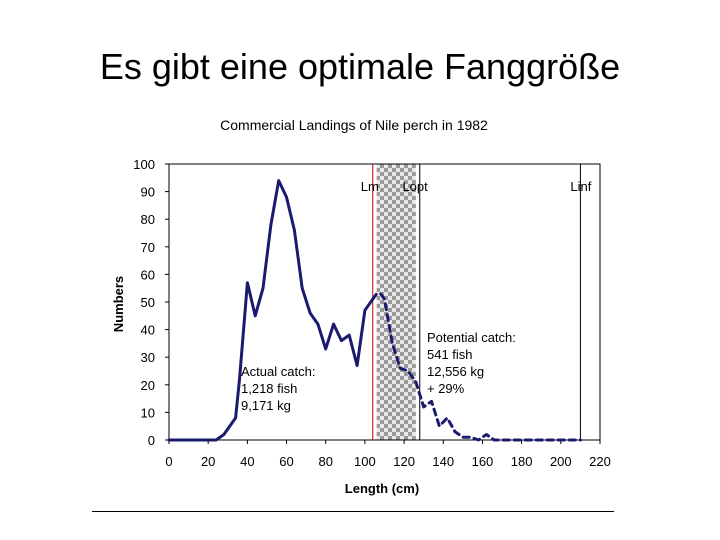 The width and height of the screenshot is (720, 540). Describe the element at coordinates (148, 219) in the screenshot. I see `y-tick-label: 80` at that location.